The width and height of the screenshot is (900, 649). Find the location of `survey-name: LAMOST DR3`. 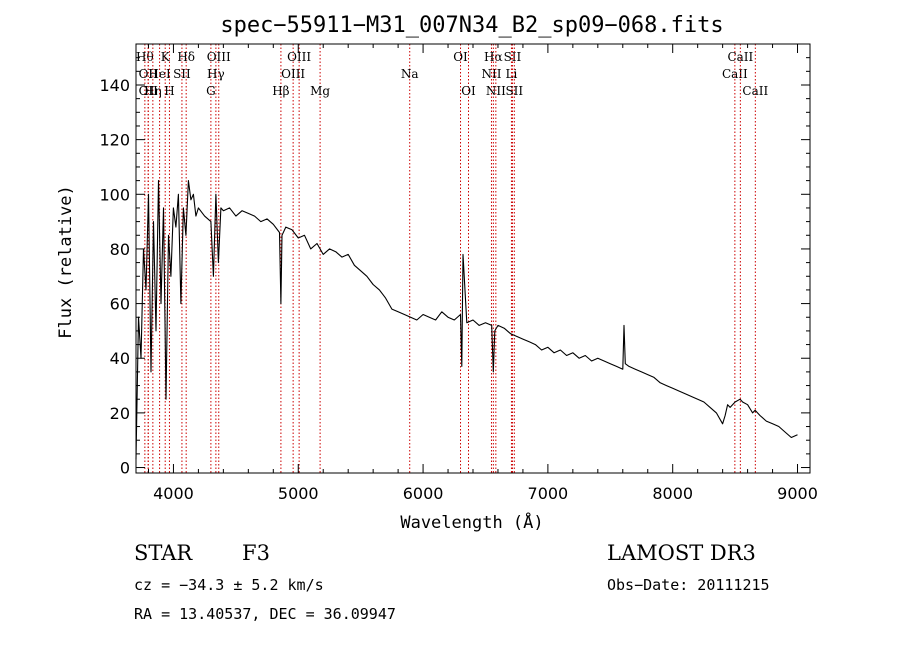

survey-name: LAMOST DR3 is located at coordinates (681, 553).